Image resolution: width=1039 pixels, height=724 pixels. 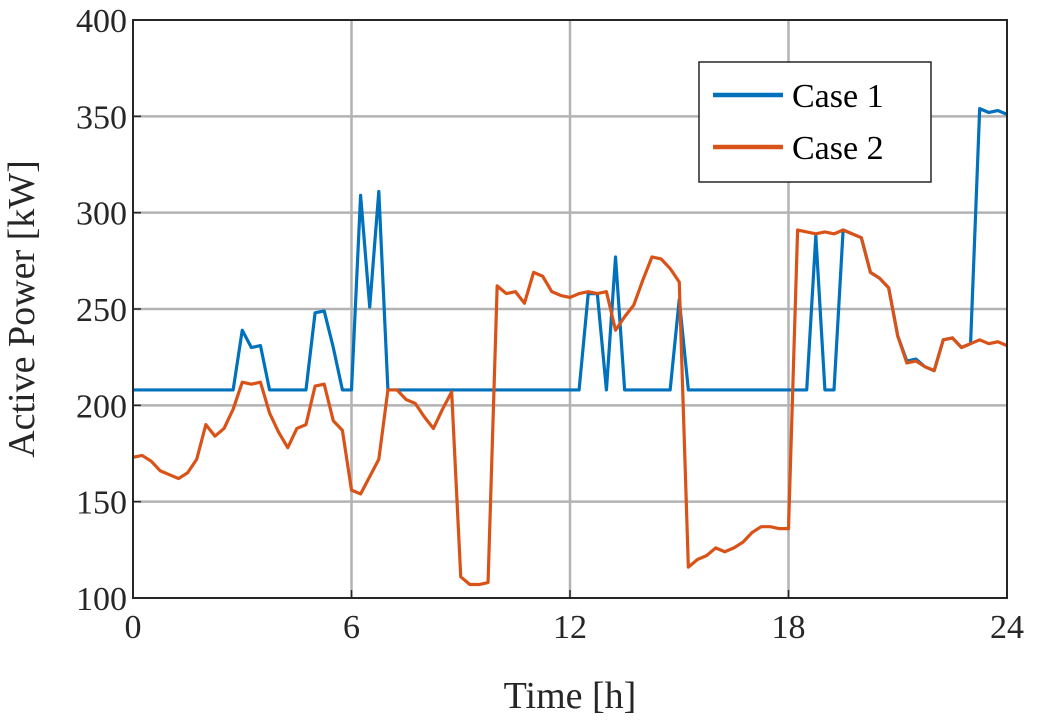 What do you see at coordinates (101, 503) in the screenshot?
I see `y-tick-label: 150` at bounding box center [101, 503].